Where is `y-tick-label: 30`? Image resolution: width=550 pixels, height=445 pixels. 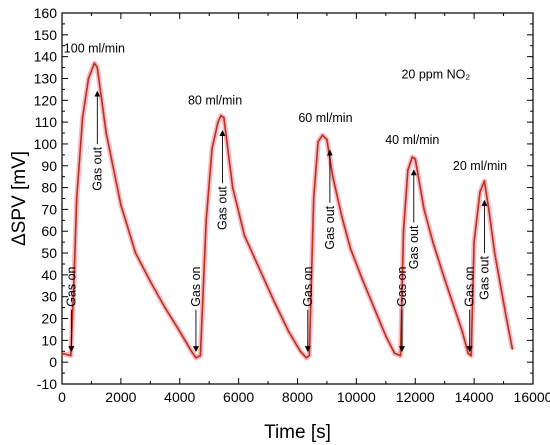 y-tick-label: 30 is located at coordinates (49, 297).